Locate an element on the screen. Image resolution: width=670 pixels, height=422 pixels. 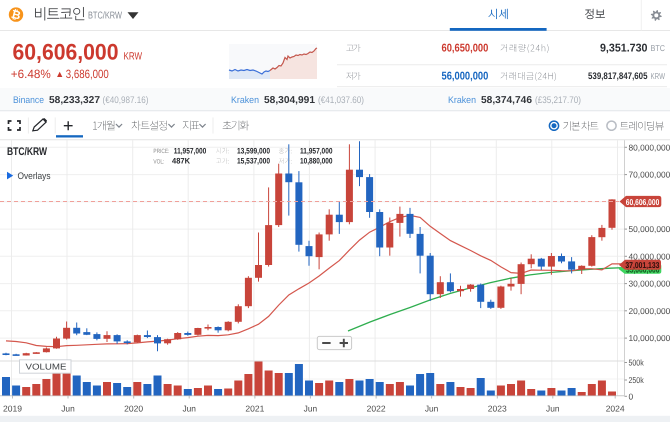
svg-text: 500k is located at coordinates (637, 363).